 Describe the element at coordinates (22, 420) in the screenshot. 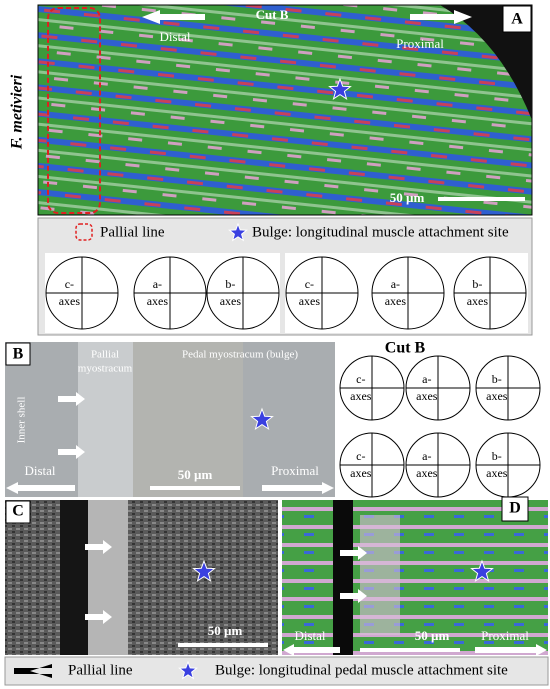

I see `region-label: Inner shell` at that location.